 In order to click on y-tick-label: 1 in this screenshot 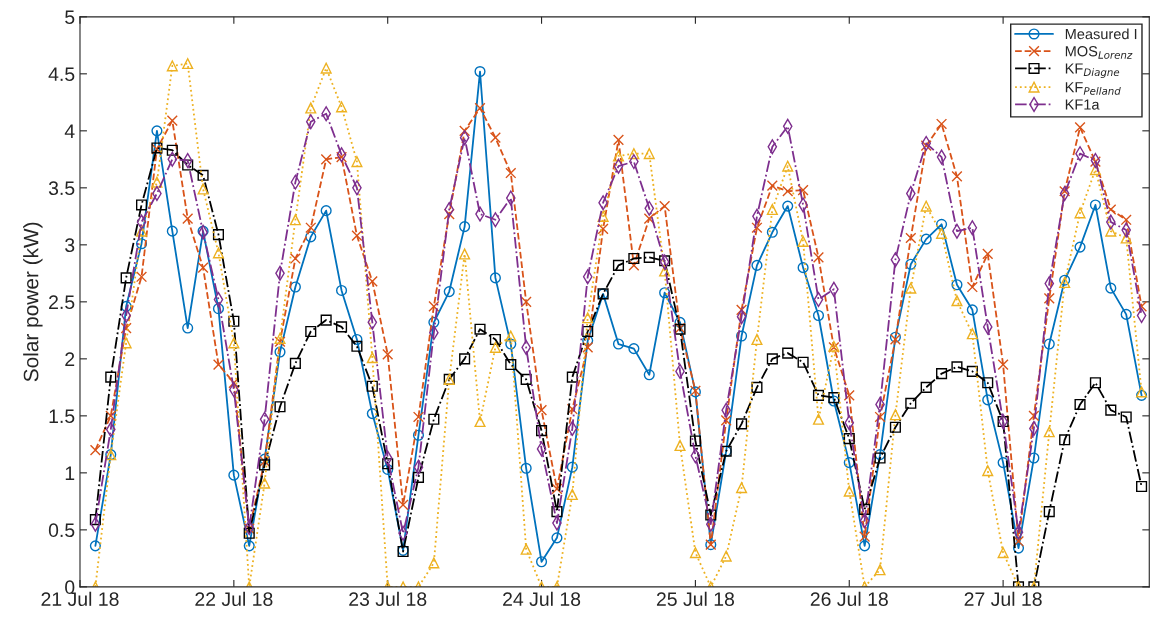, I will do `click(70, 473)`.